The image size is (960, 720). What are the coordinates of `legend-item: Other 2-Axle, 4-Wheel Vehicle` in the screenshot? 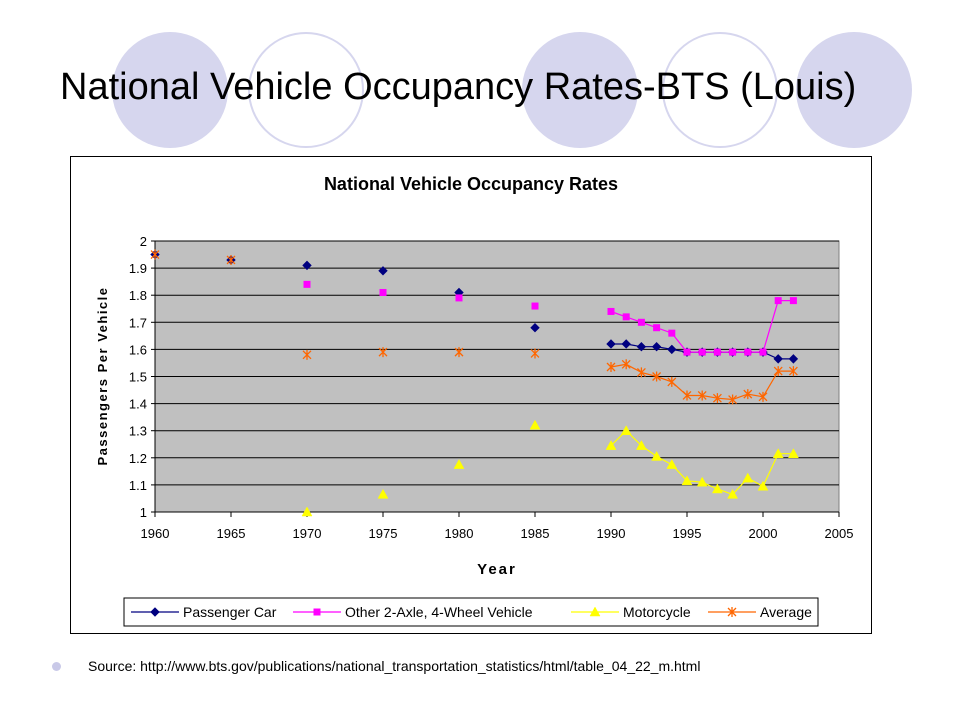 It's located at (413, 612).